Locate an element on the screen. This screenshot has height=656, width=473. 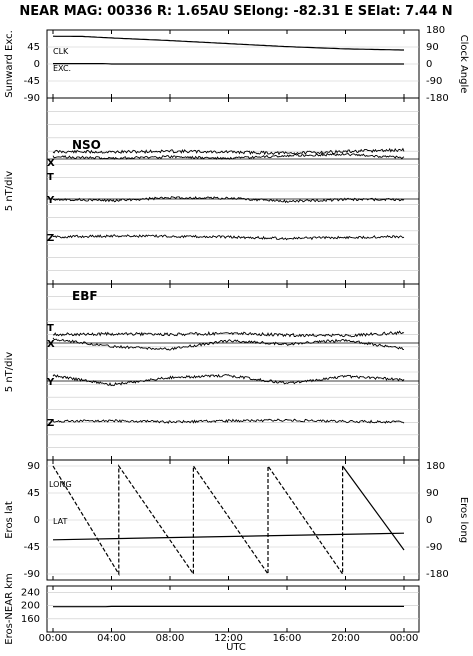
sunward-ylabel: Sunward Exc. is located at coordinates (9, 64).